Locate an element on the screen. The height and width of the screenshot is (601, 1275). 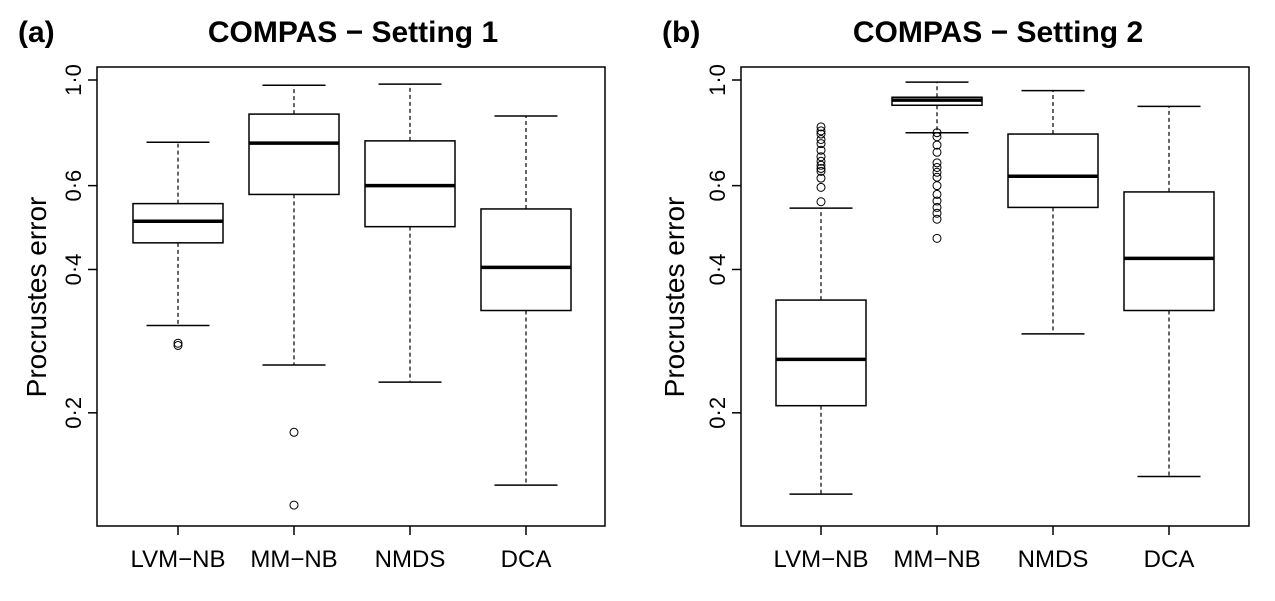
chart-title: COMPAS − Setting 1 is located at coordinates (353, 32).